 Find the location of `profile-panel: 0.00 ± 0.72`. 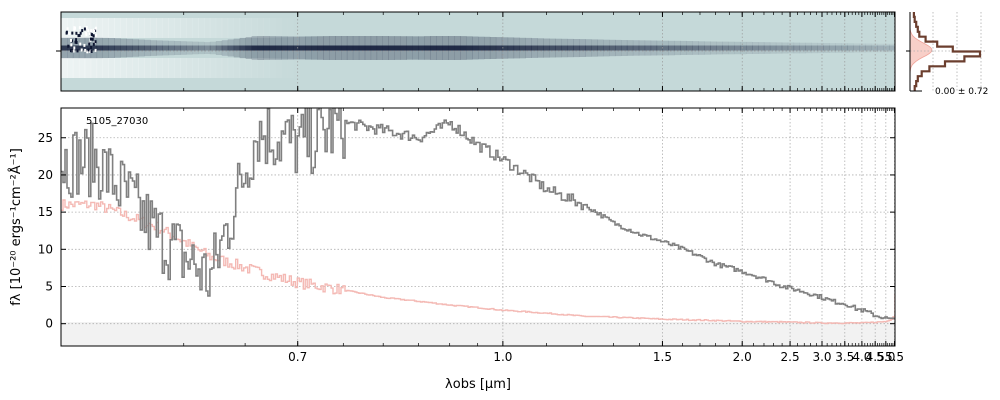

profile-panel: 0.00 ± 0.72 is located at coordinates (947, 54).